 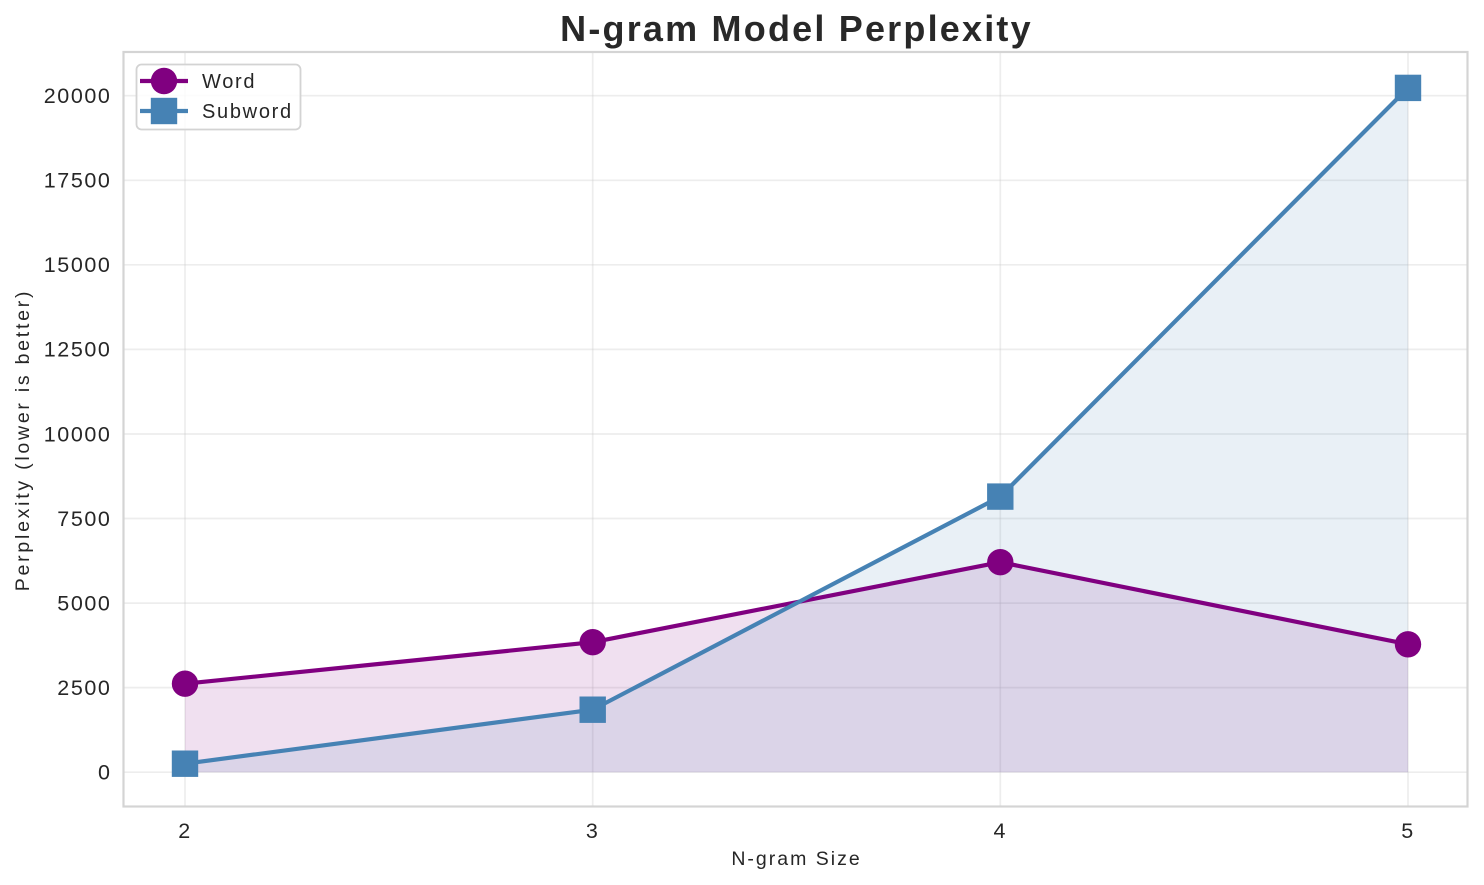 I want to click on svg-text: 15000, so click(x=78, y=265).